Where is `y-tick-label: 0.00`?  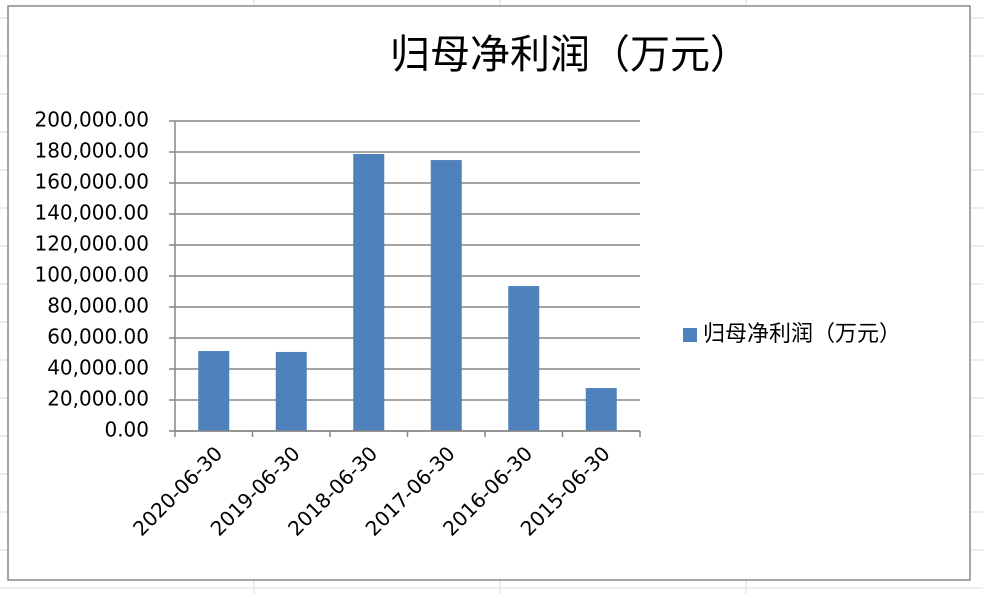 y-tick-label: 0.00 is located at coordinates (126, 430).